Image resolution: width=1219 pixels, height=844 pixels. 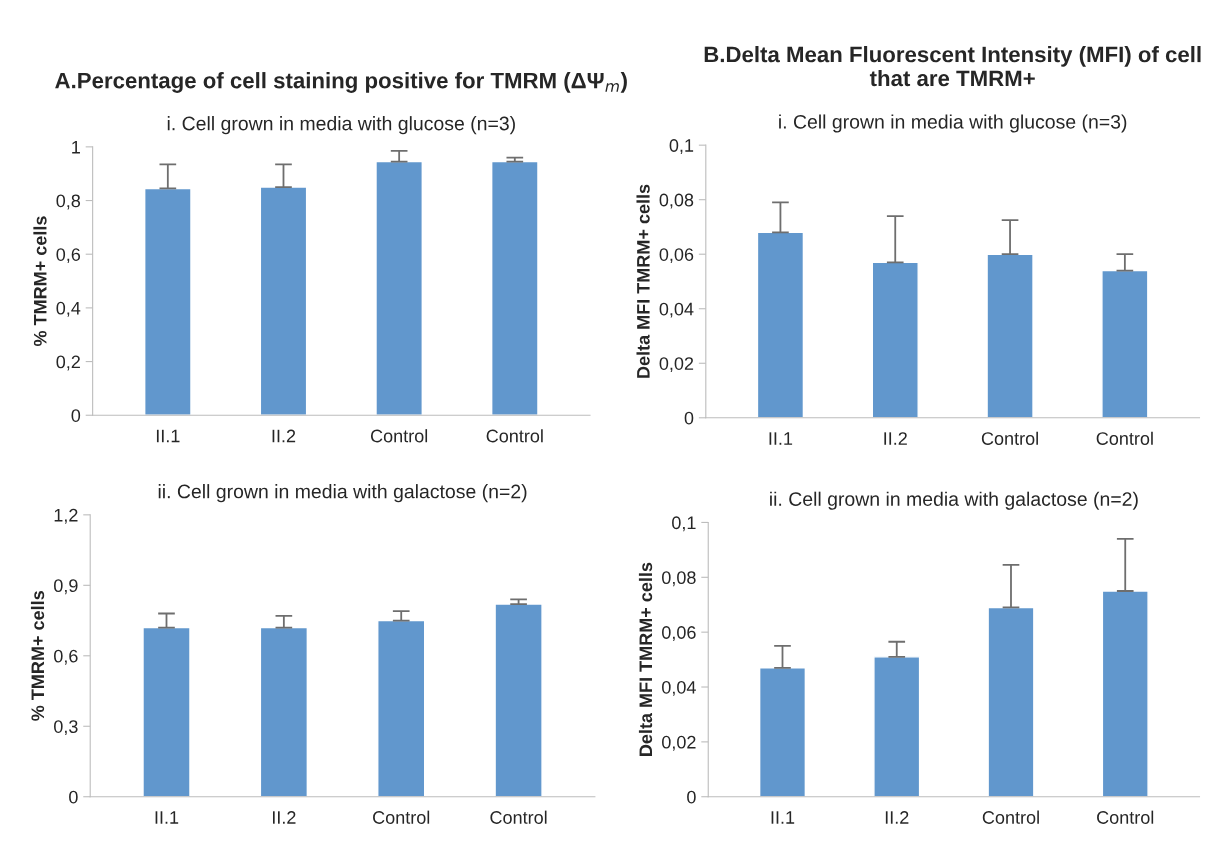 I want to click on chart-title: A.Percentage of cell staining positive for TMRM (ΔΨ$_{m}$), so click(x=341, y=82).